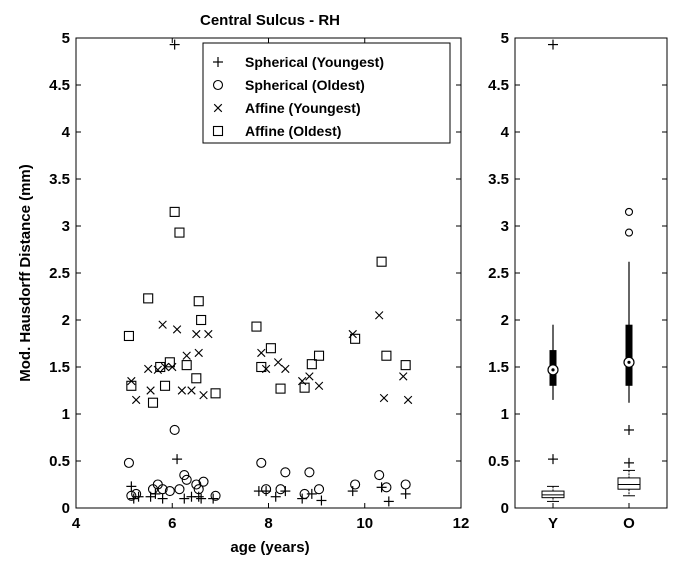 The height and width of the screenshot is (563, 678). I want to click on y-tick-label: 1.5, so click(498, 367).